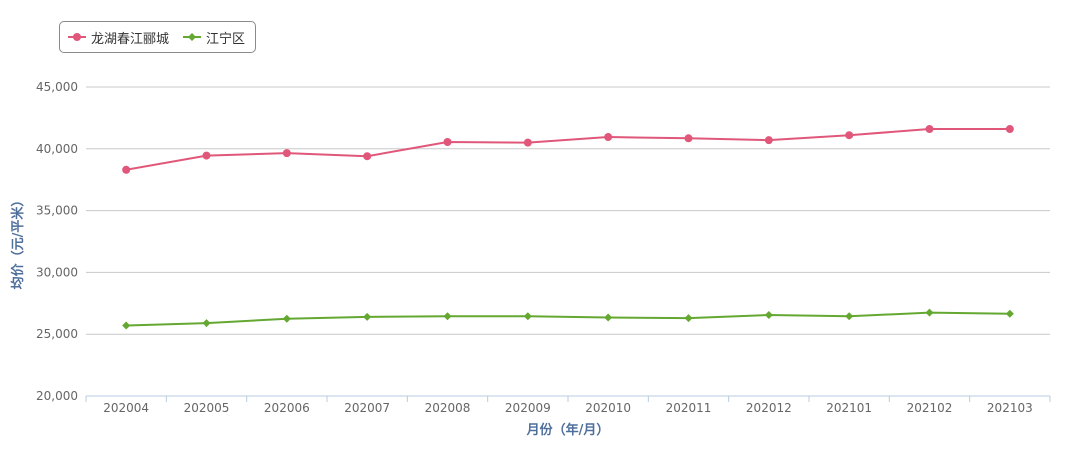 The height and width of the screenshot is (457, 1080). Describe the element at coordinates (57, 149) in the screenshot. I see `y-tick-label: 40,000` at that location.